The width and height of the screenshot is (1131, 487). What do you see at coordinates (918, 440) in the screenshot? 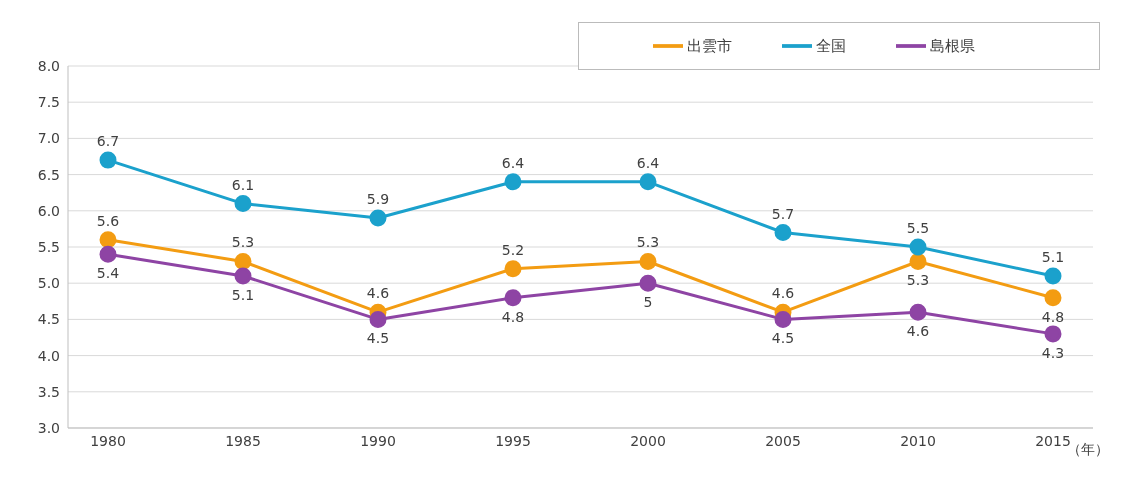
I see `x-tick-label: 2010` at bounding box center [918, 440].